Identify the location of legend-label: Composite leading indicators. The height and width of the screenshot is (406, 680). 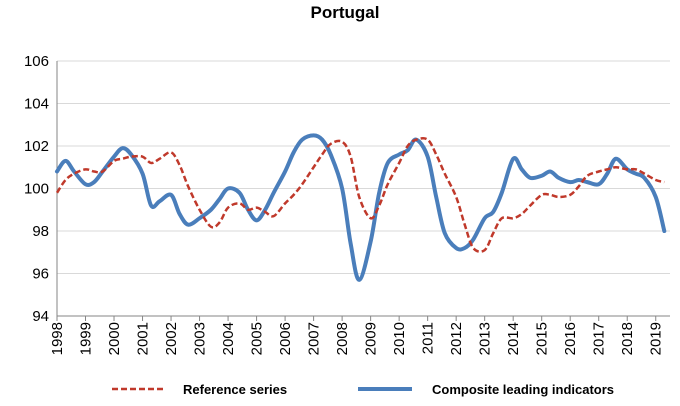
(523, 389).